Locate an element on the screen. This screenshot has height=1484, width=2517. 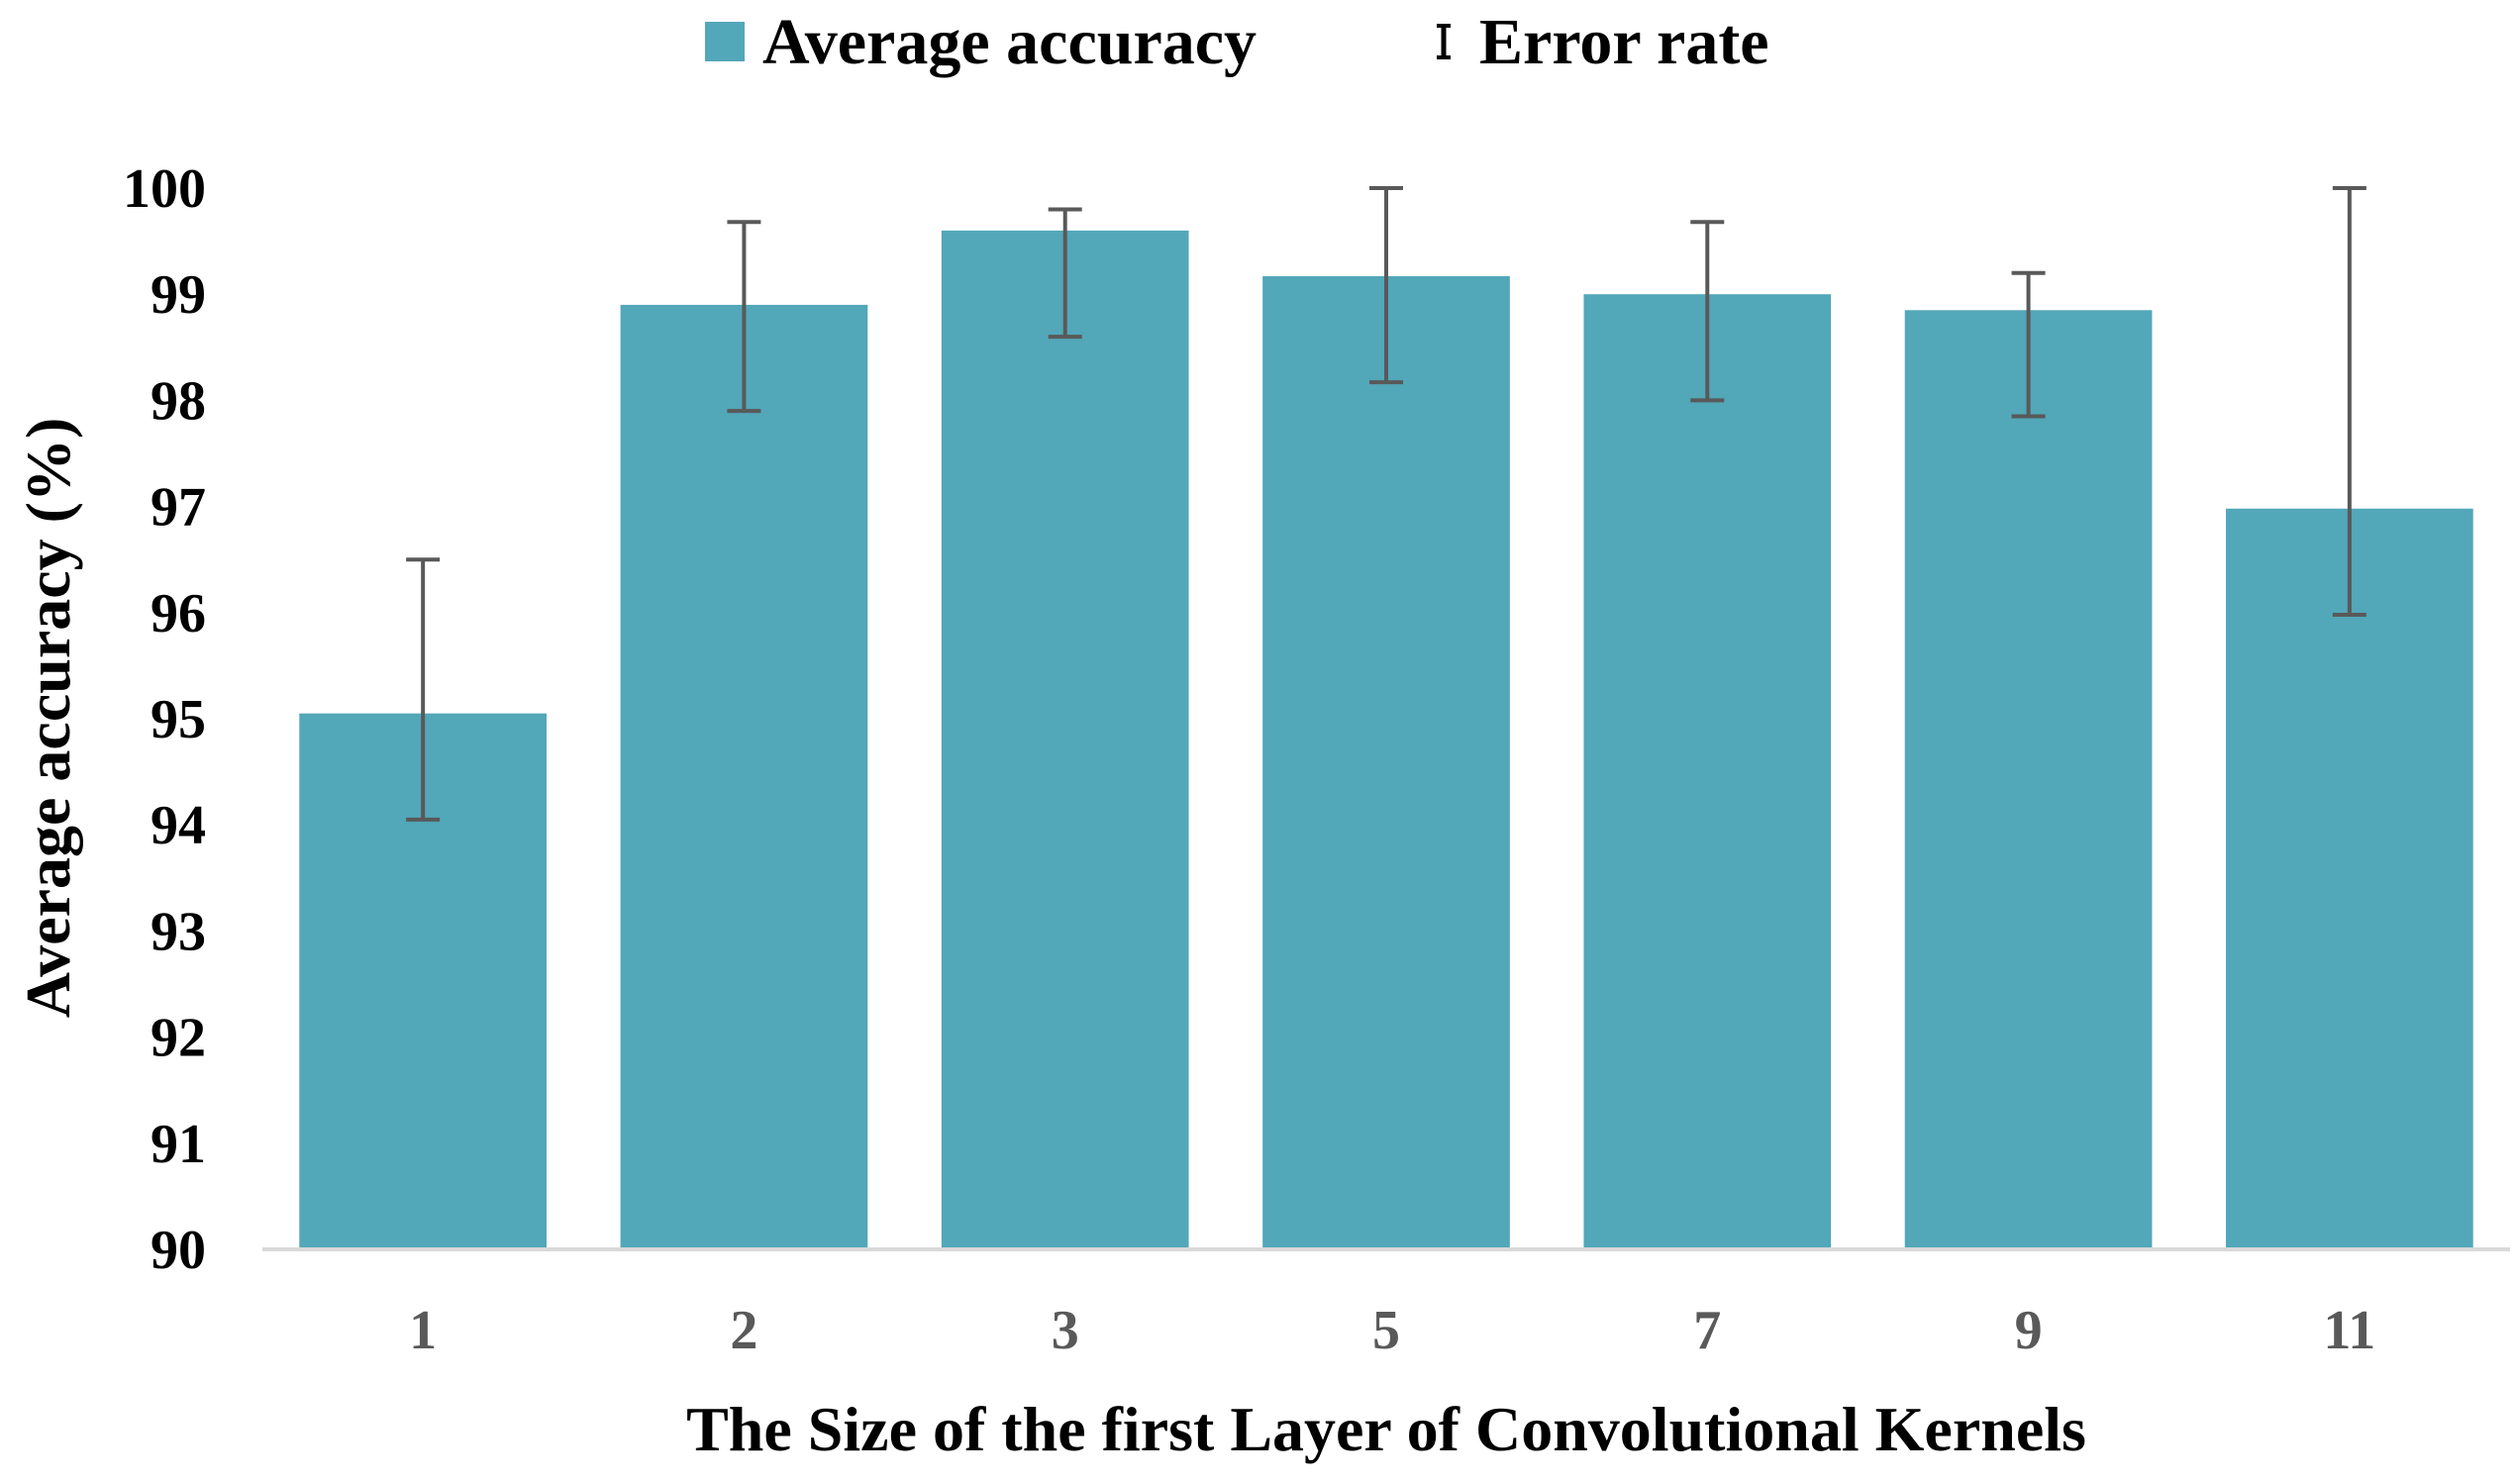
x-tick-label: 7 is located at coordinates (1707, 1330).